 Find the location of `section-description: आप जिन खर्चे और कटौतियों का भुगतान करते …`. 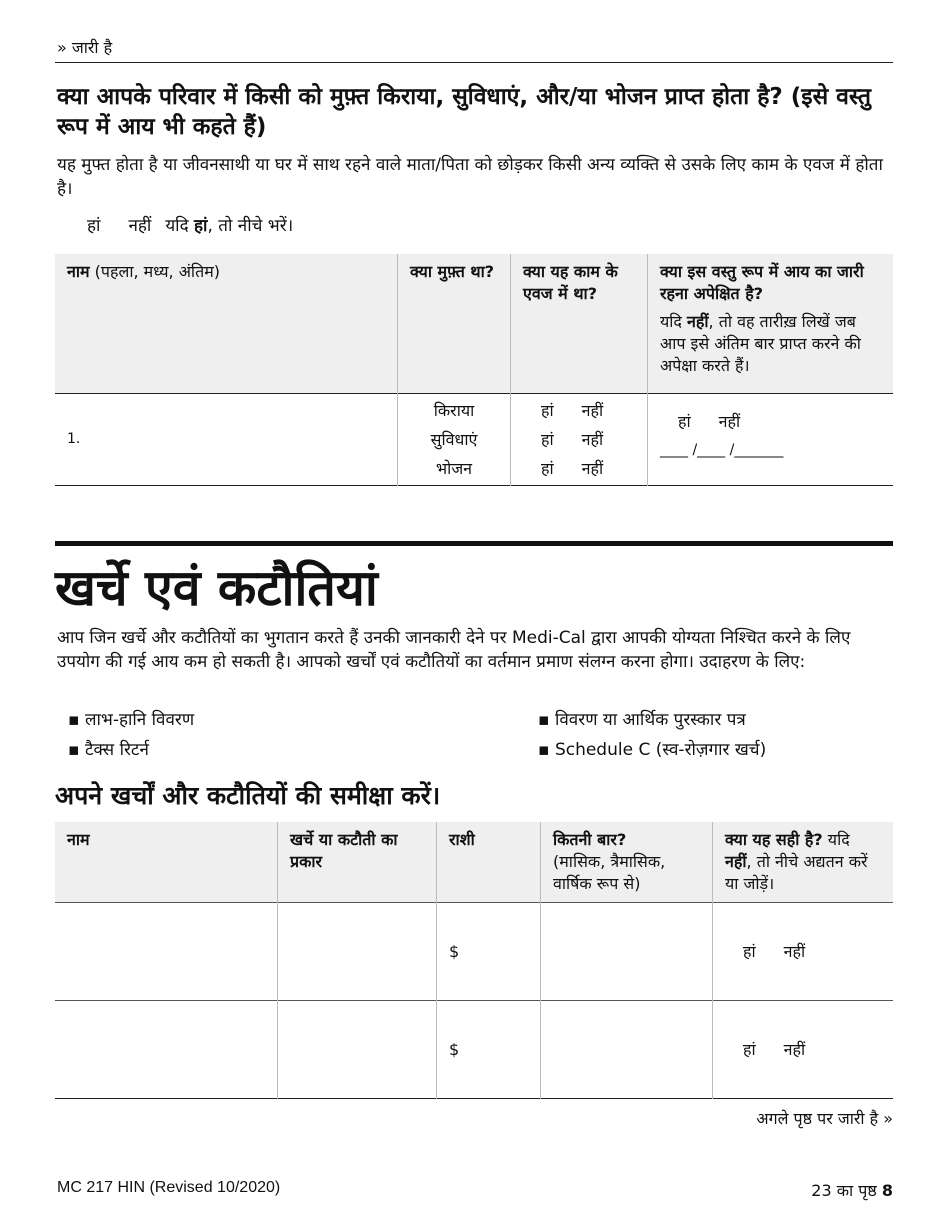

section-description: आप जिन खर्चे और कटौतियों का भुगतान करते … is located at coordinates (454, 650).